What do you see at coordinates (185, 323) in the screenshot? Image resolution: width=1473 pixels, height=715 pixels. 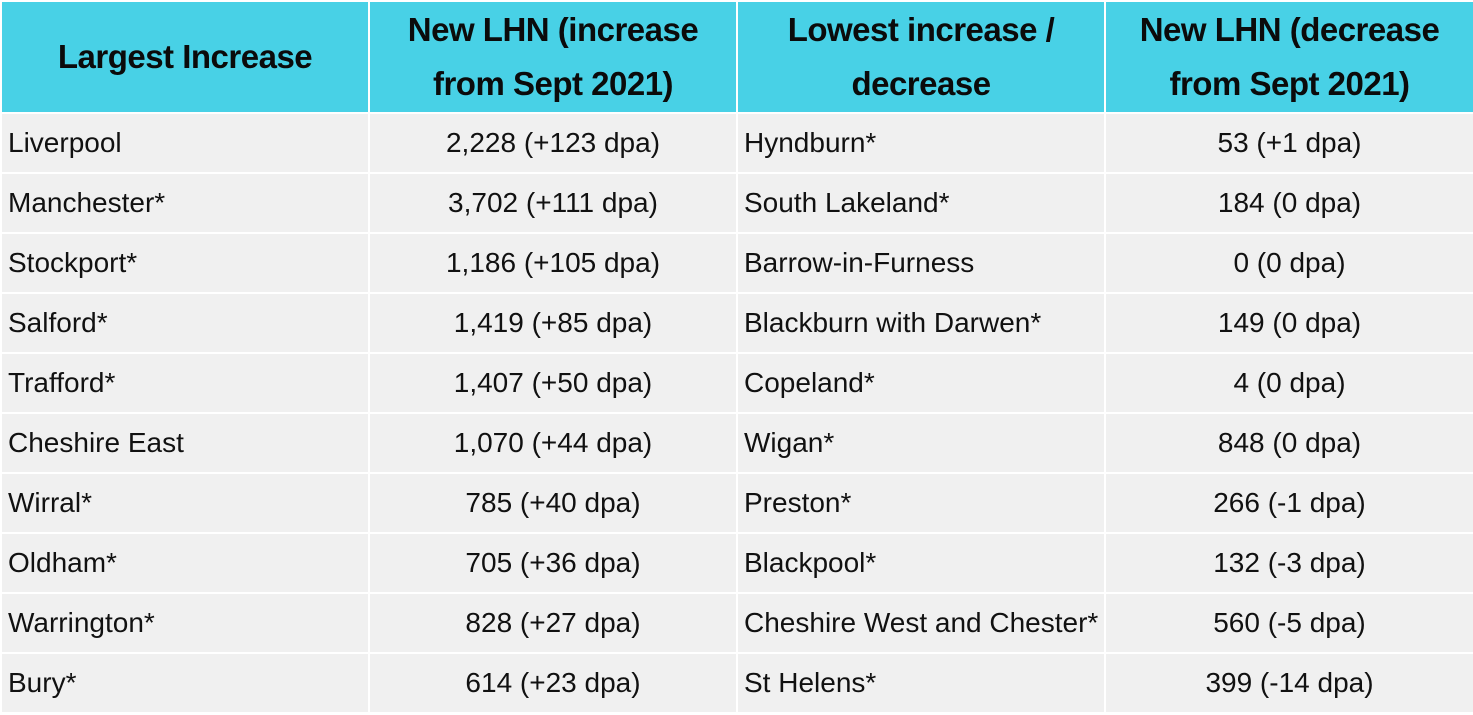 I see `largest-increase-authority: Salford*` at bounding box center [185, 323].